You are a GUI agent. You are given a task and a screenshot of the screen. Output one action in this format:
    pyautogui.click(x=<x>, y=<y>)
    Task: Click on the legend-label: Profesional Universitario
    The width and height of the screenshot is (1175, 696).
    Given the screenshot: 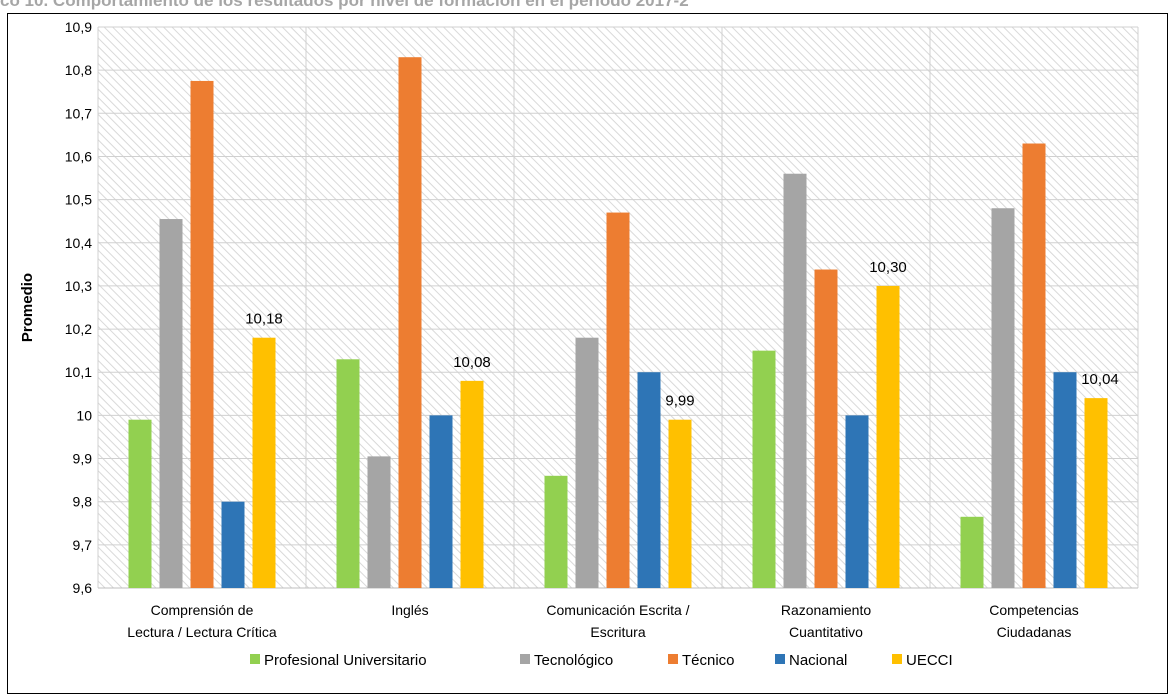 What is the action you would take?
    pyautogui.click(x=345, y=660)
    